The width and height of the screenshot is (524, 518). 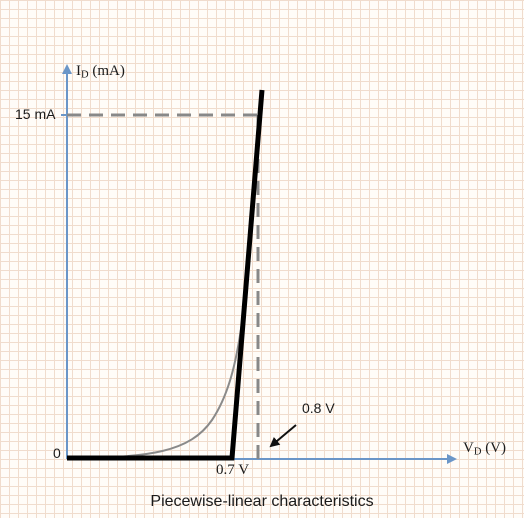 I want to click on origin-label: 0, so click(x=57, y=453).